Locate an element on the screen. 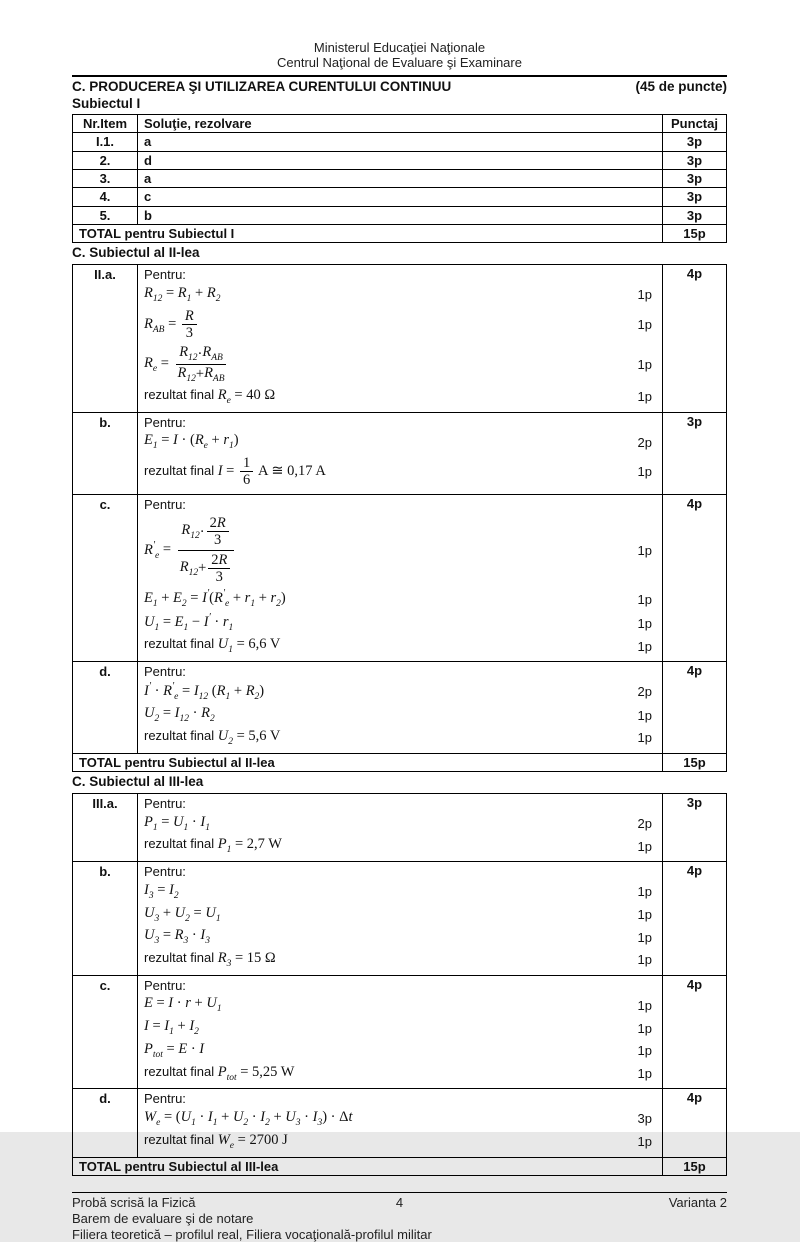 The image size is (800, 1242). total-label-cell: TOTAL pentru Subiectul al III-lea is located at coordinates (367, 1166).